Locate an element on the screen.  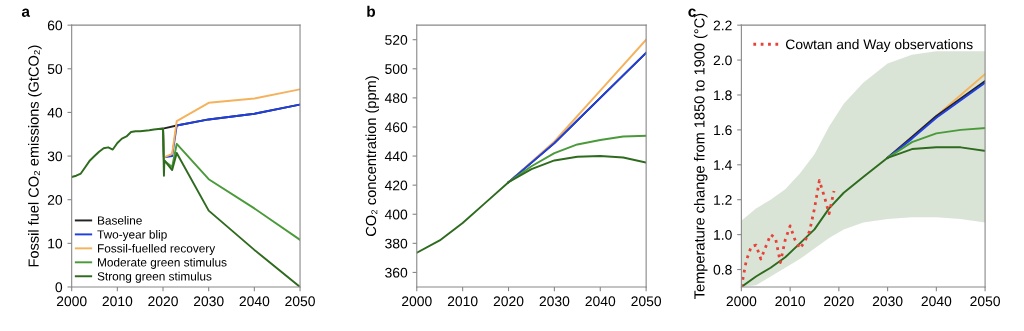
y-tick-label: 380 is located at coordinates (396, 243).